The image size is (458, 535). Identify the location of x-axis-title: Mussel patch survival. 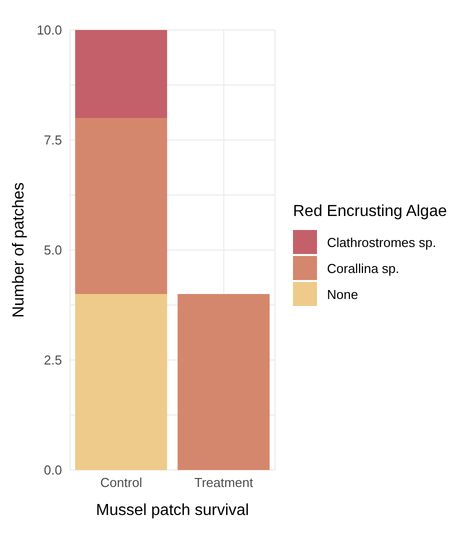
(172, 510).